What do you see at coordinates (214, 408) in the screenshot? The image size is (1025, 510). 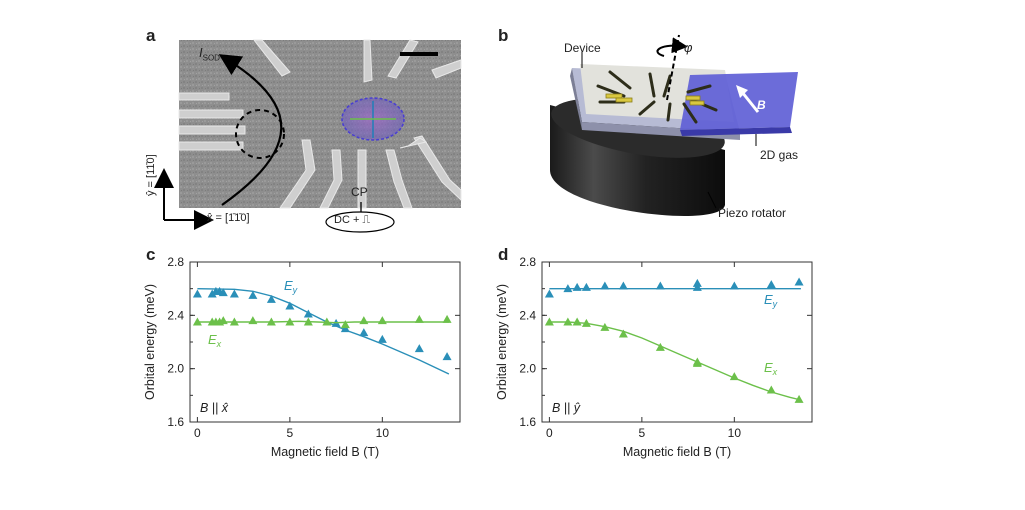 I see `field-direction-annotation: B || x̂` at bounding box center [214, 408].